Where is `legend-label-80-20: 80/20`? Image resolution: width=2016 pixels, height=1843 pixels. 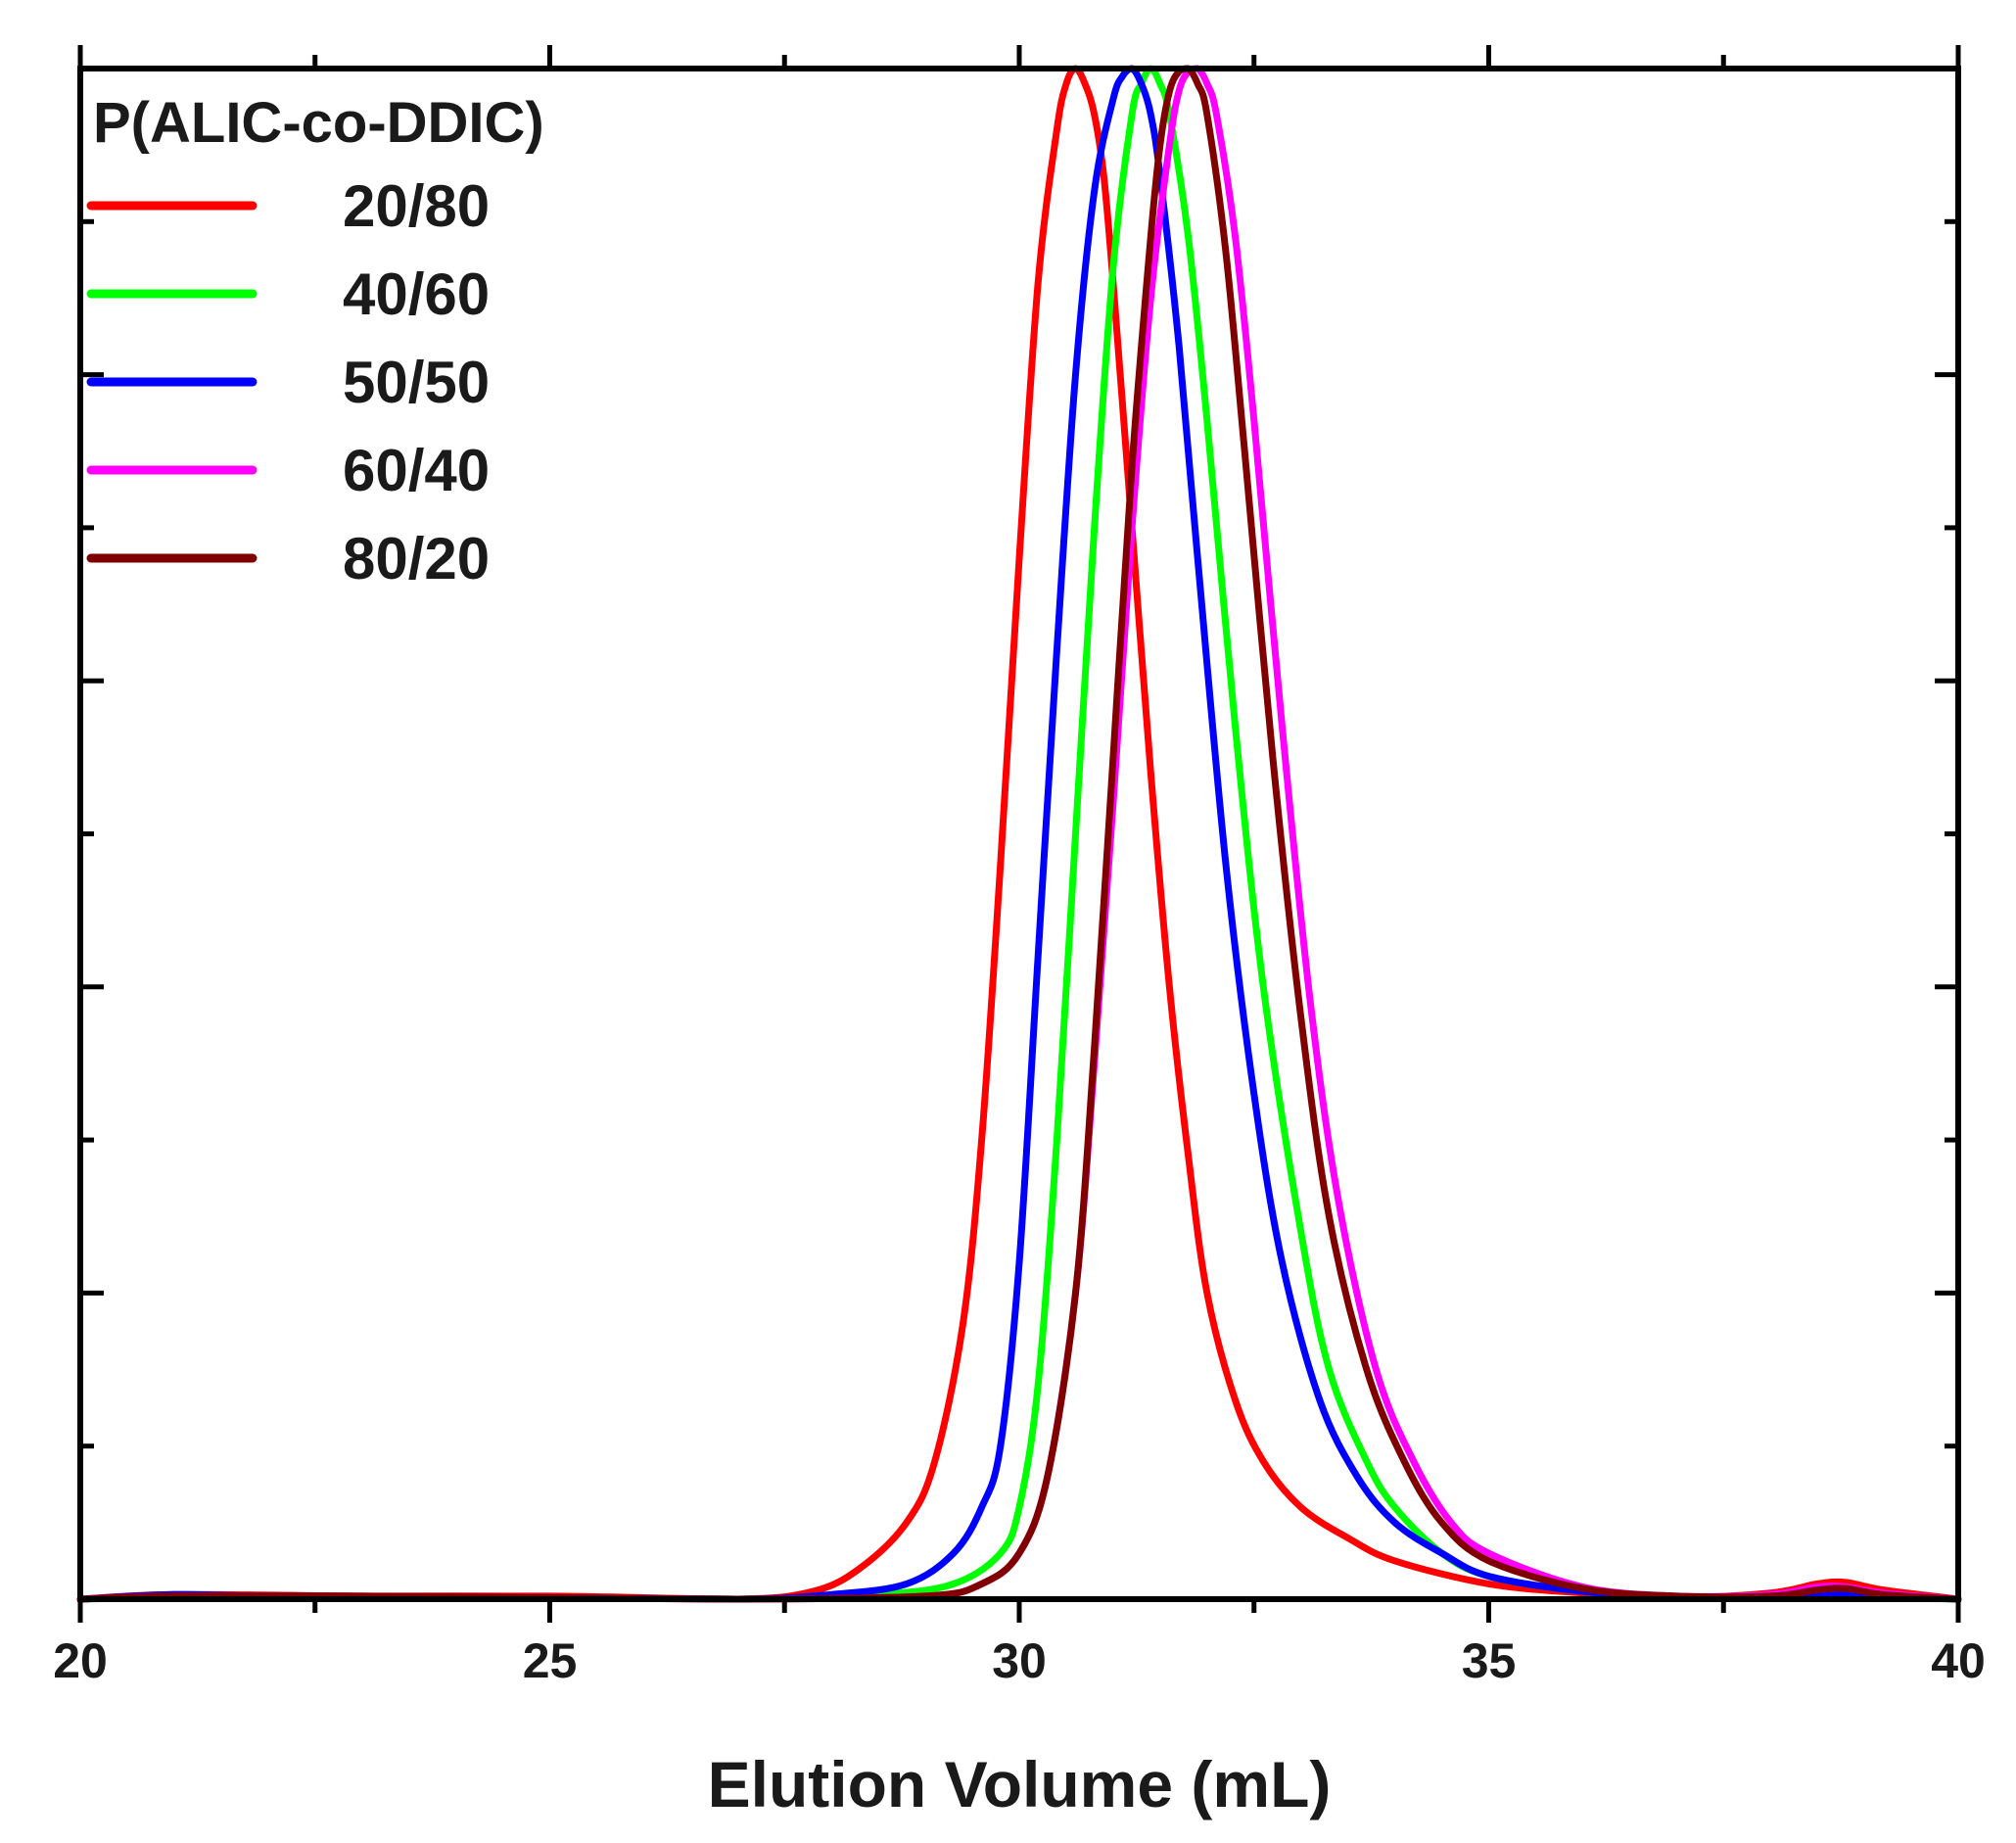 legend-label-80-20: 80/20 is located at coordinates (416, 559).